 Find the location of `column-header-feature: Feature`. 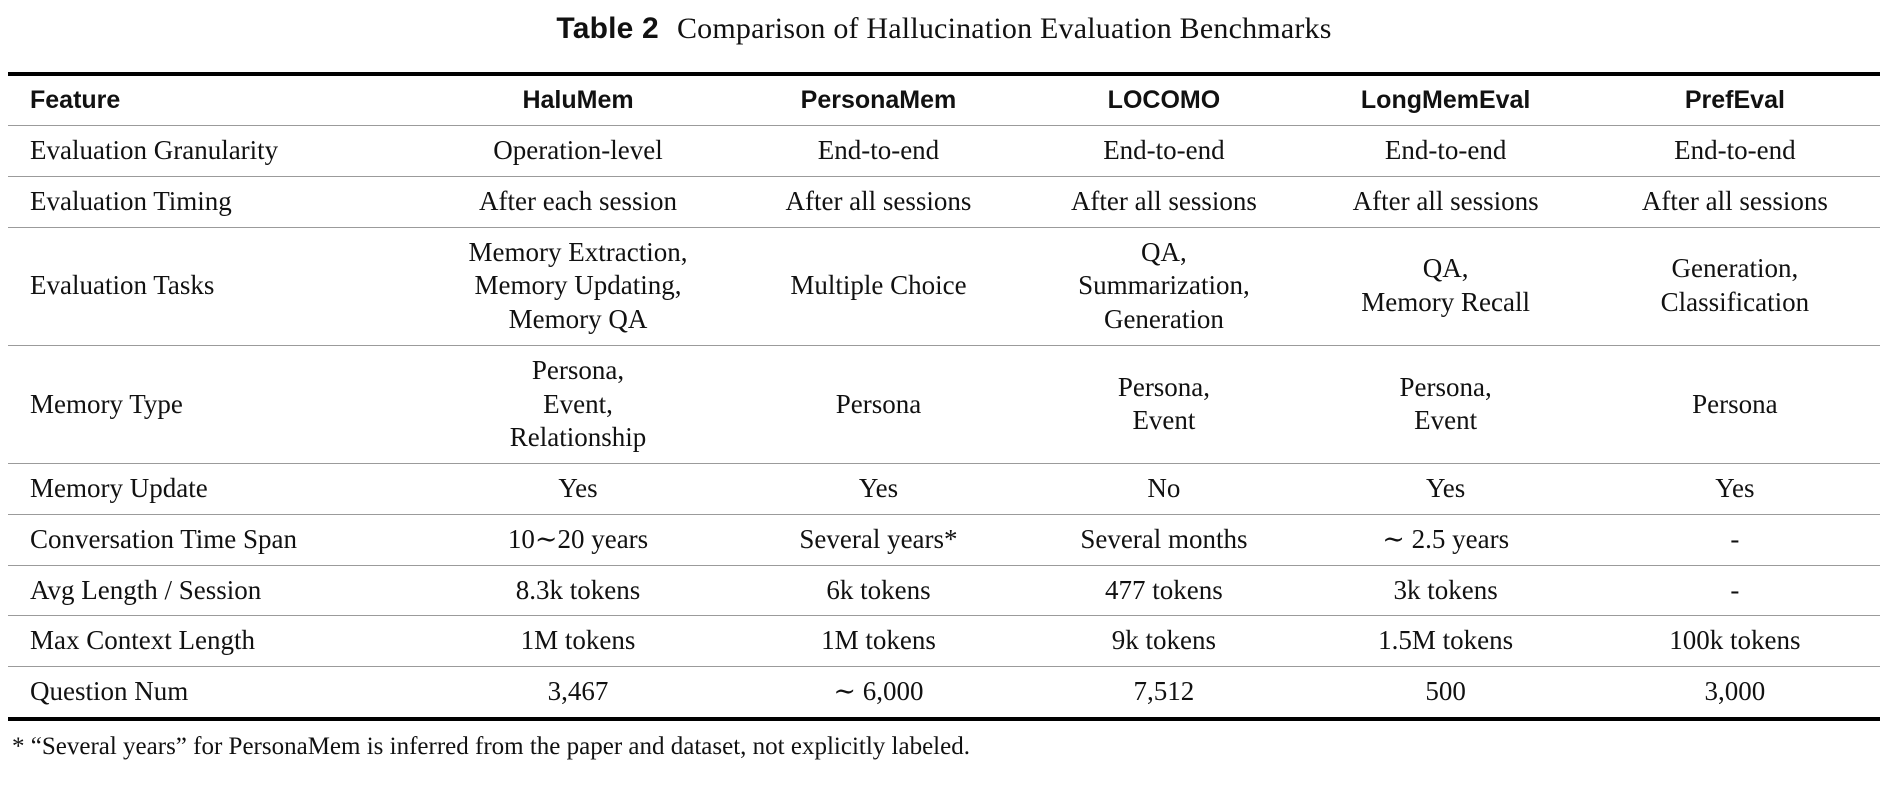

column-header-feature: Feature is located at coordinates (75, 100).